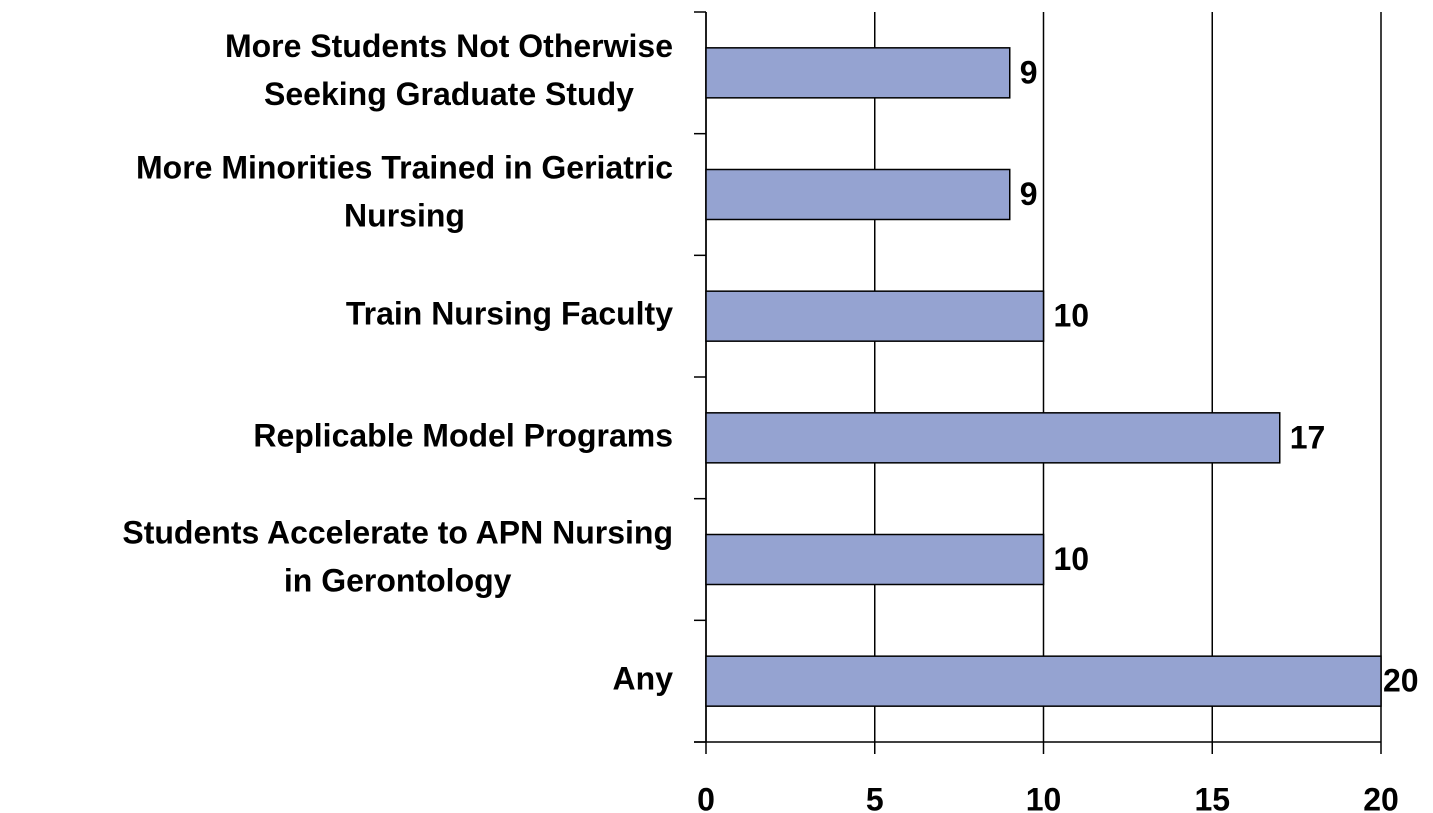  What do you see at coordinates (706, 797) in the screenshot?
I see `x-tick-label: 0` at bounding box center [706, 797].